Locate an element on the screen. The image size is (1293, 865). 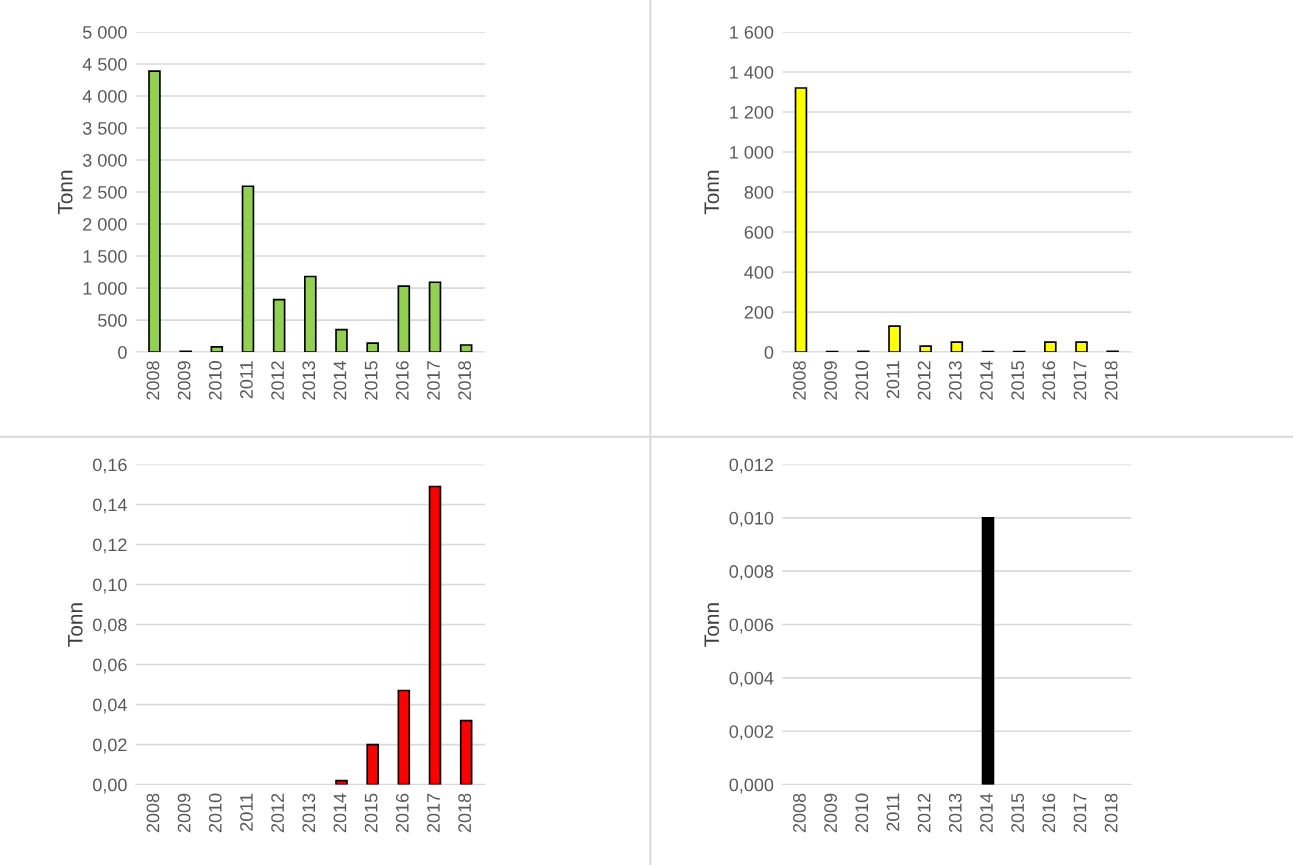
y-tick-label: 0,000 is located at coordinates (751, 786).